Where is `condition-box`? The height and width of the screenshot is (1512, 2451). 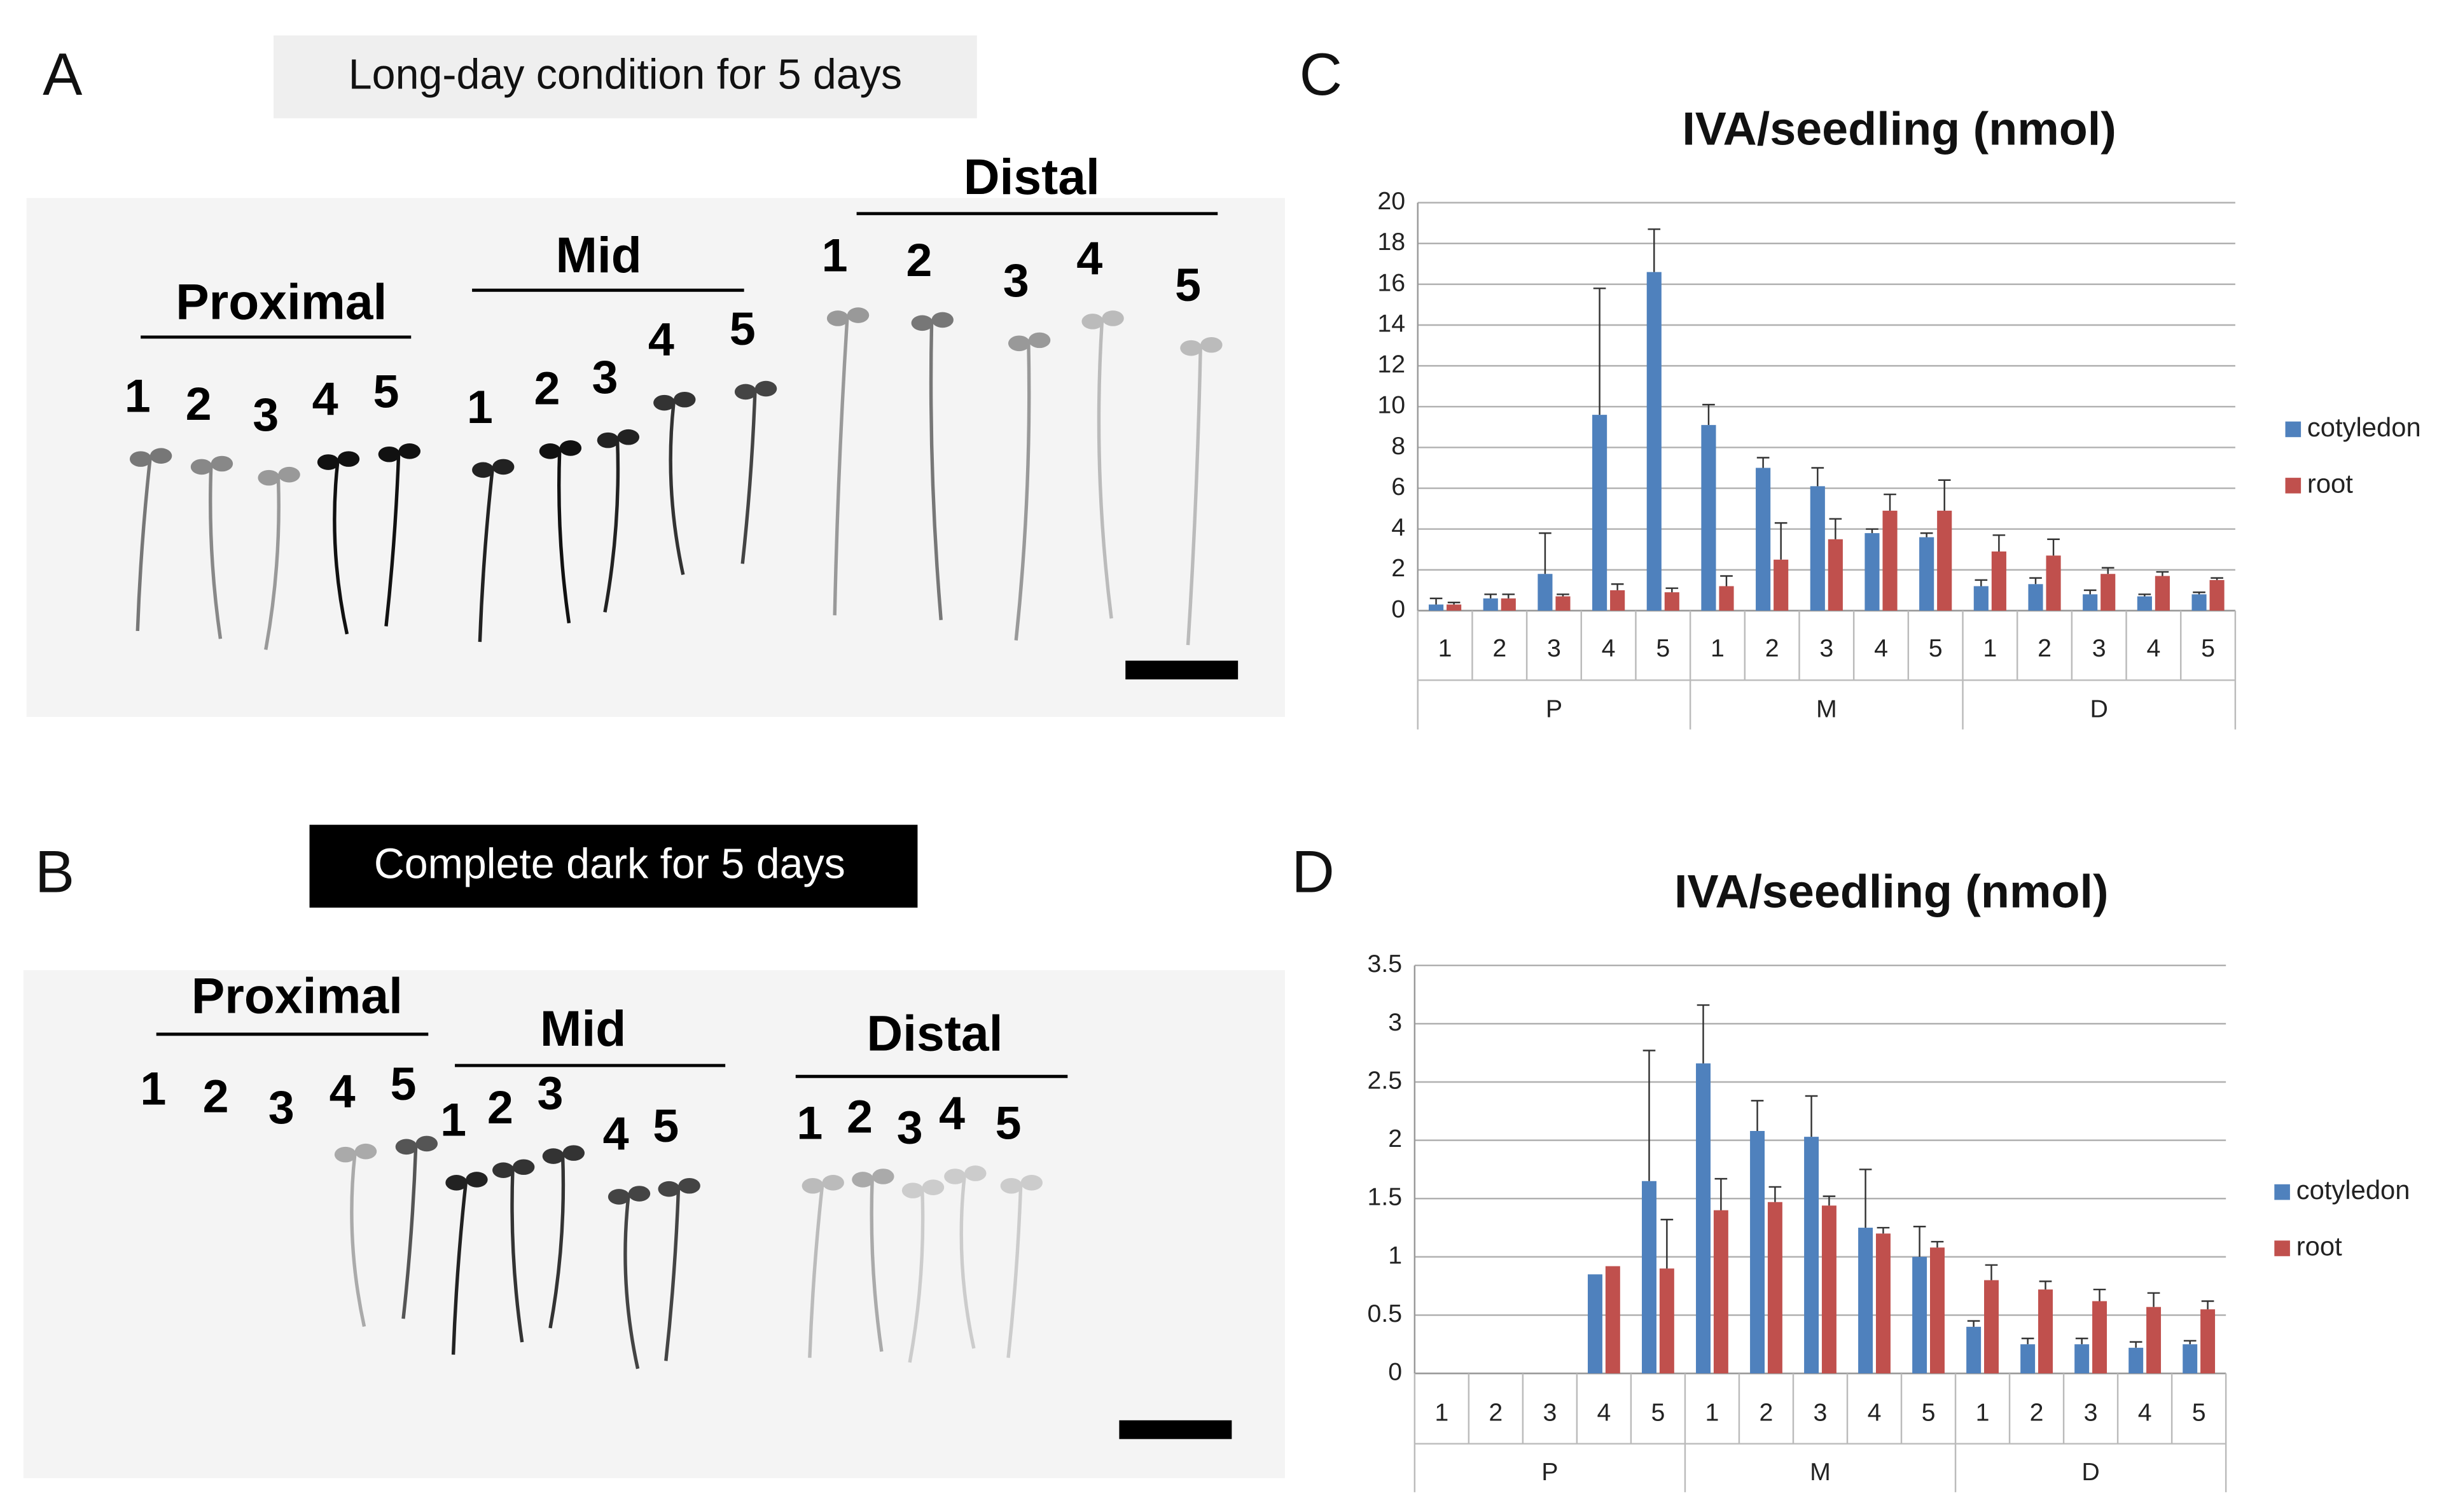
condition-box is located at coordinates (625, 76).